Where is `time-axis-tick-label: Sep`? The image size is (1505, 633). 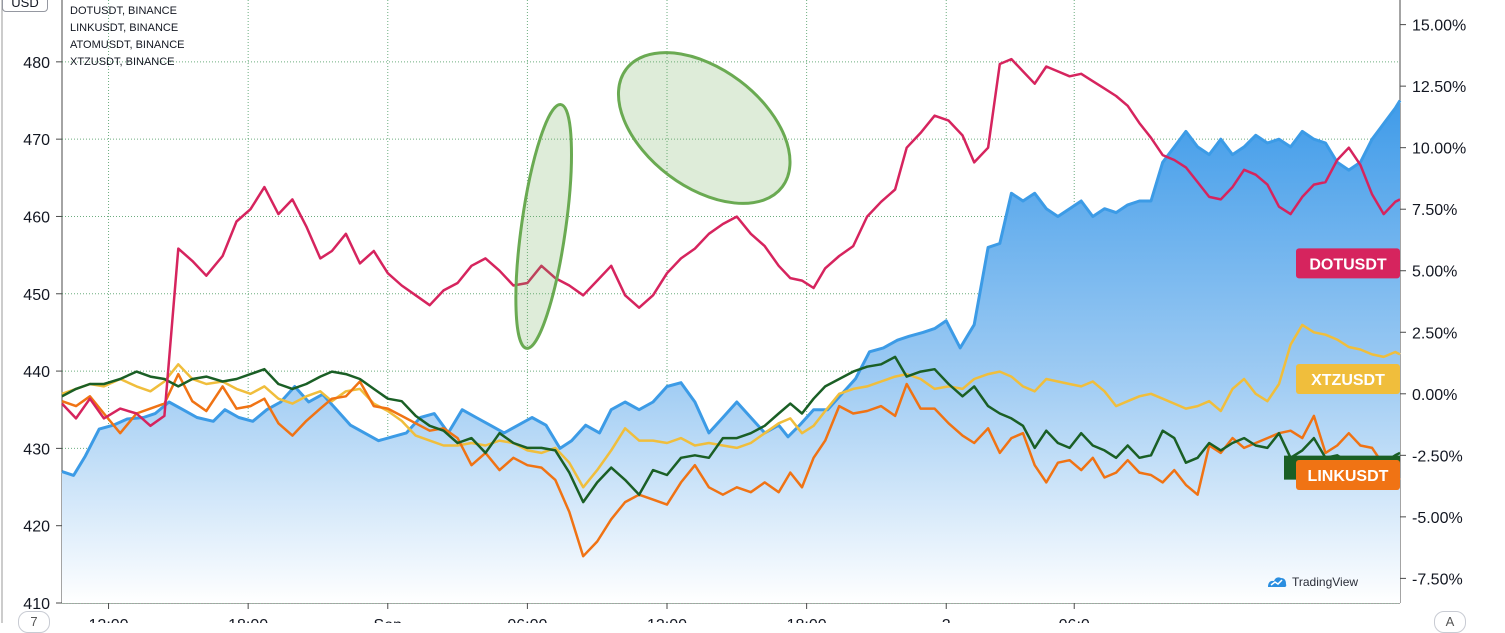 time-axis-tick-label: Sep is located at coordinates (388, 620).